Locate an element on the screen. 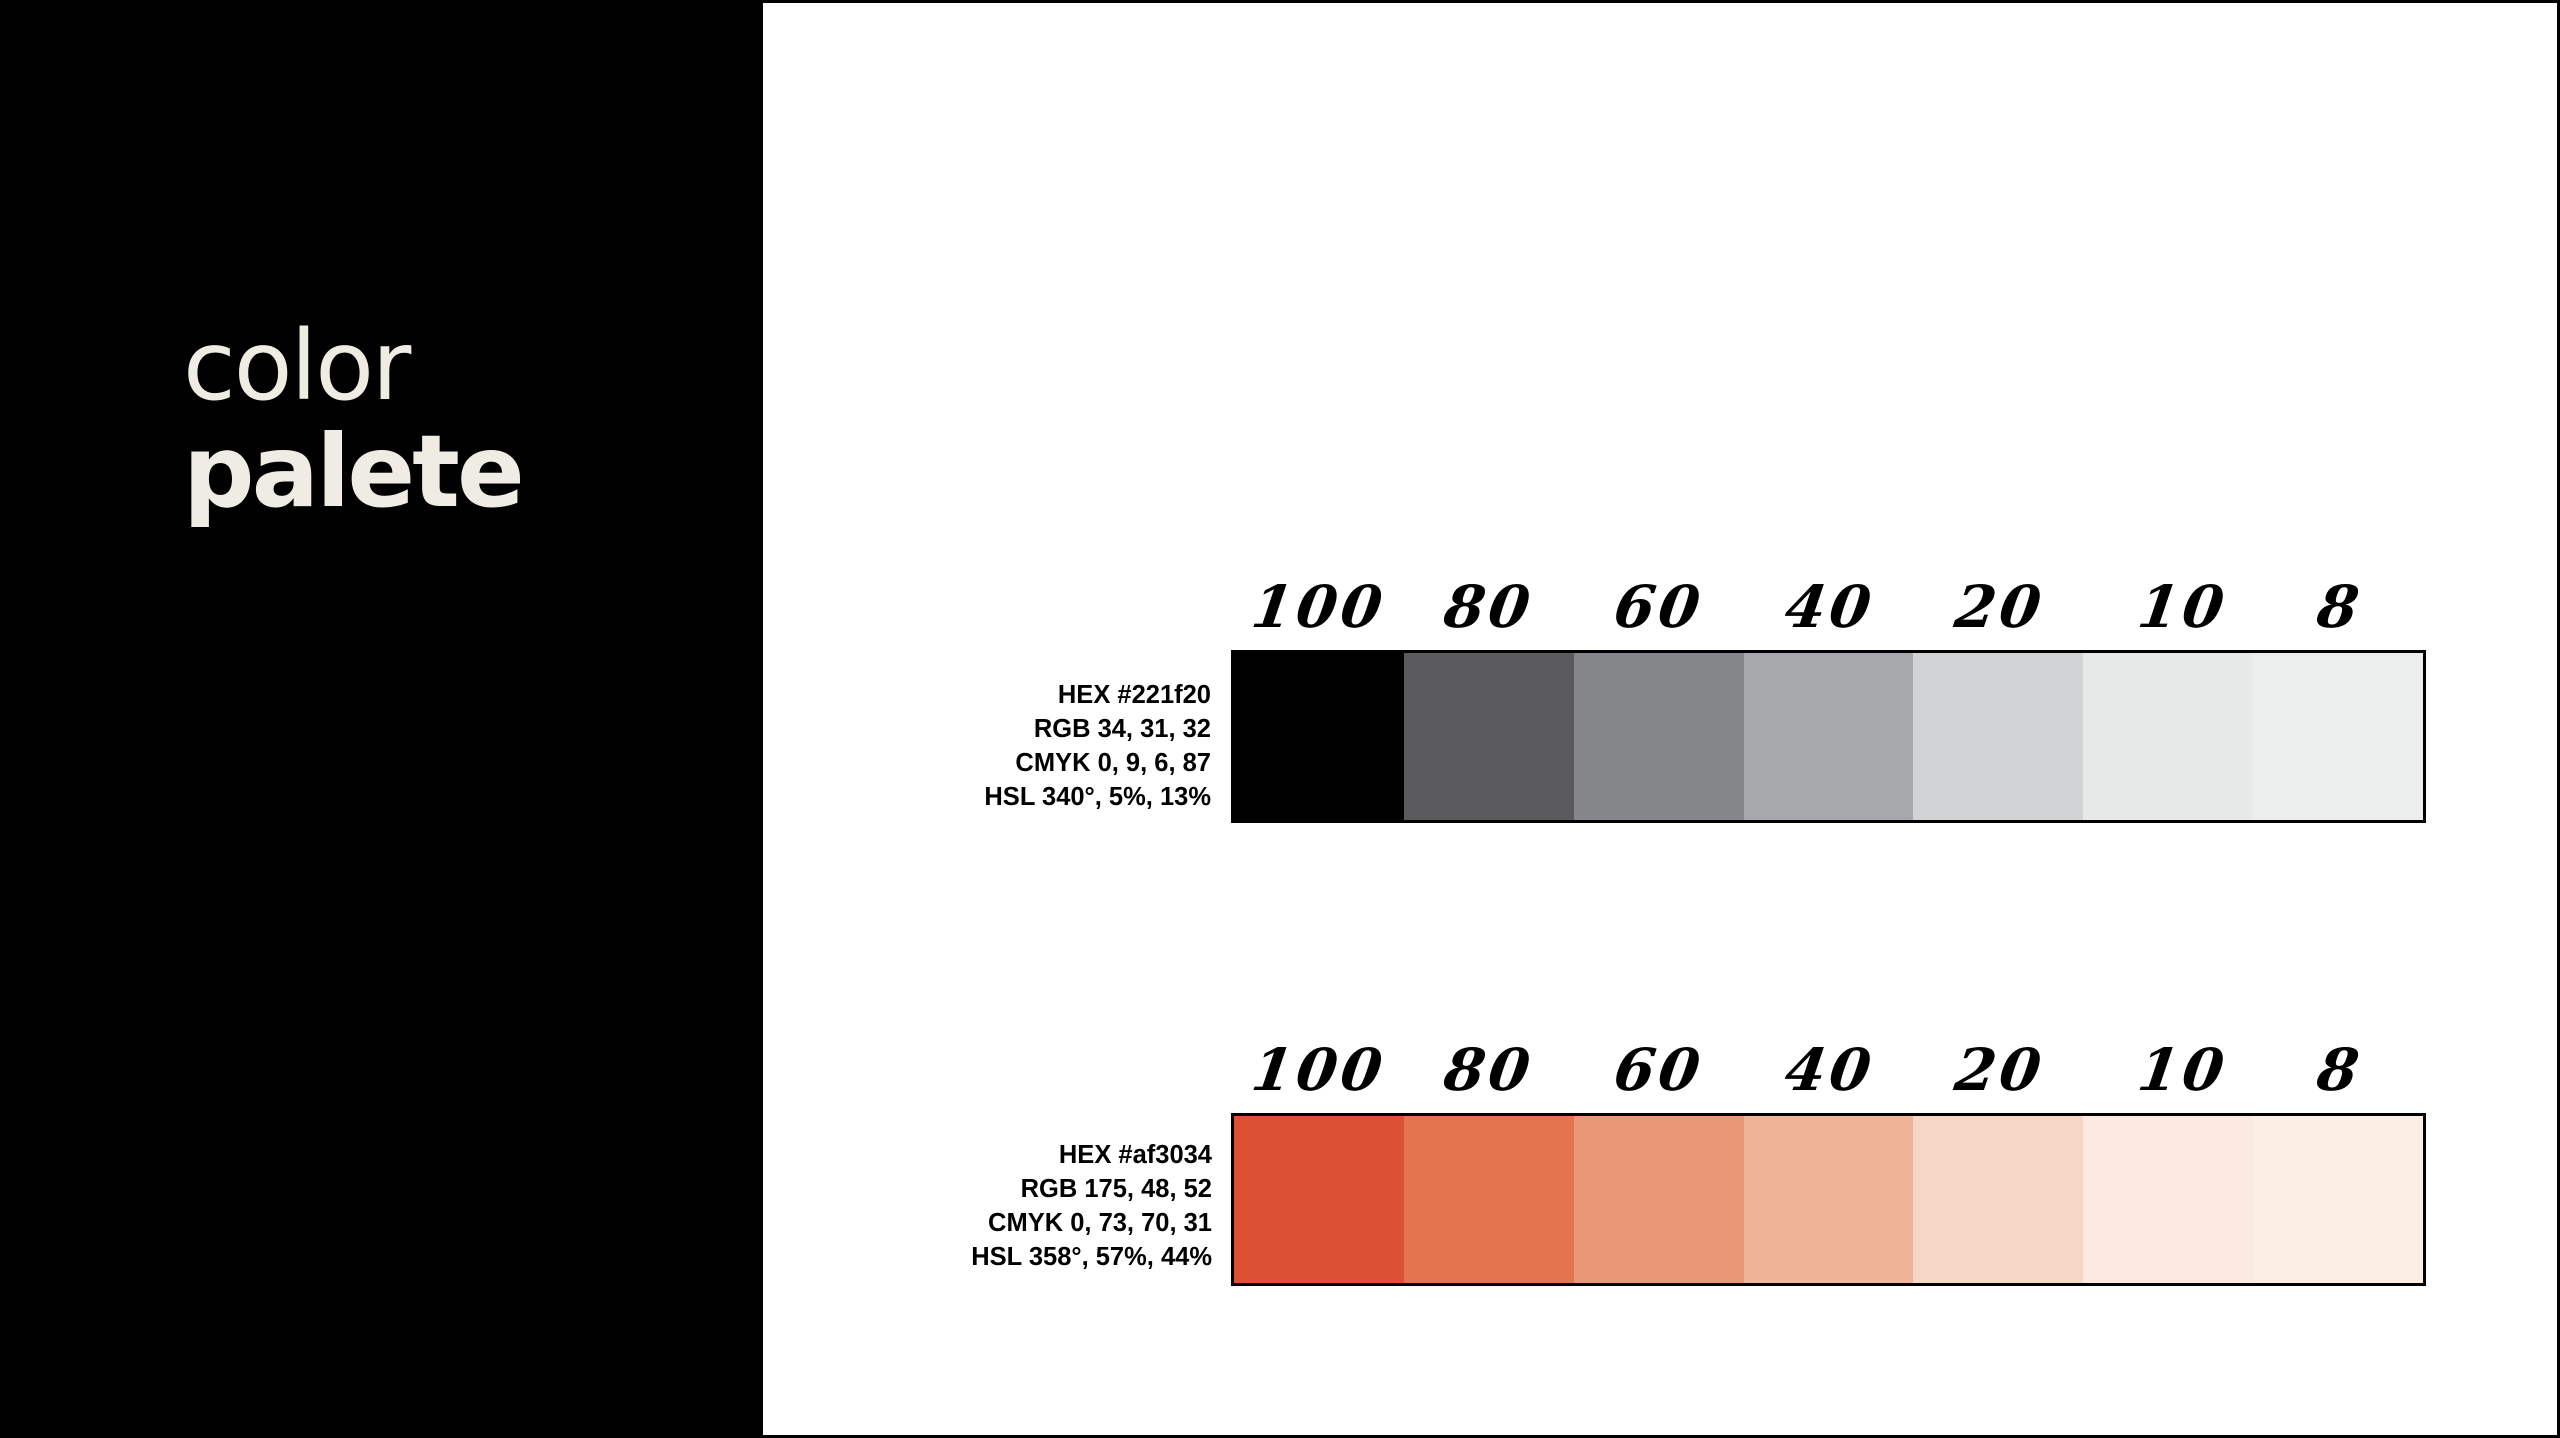 This screenshot has width=2560, height=1438. rgb-value: RGB 34, 31, 32 is located at coordinates (1122, 729).